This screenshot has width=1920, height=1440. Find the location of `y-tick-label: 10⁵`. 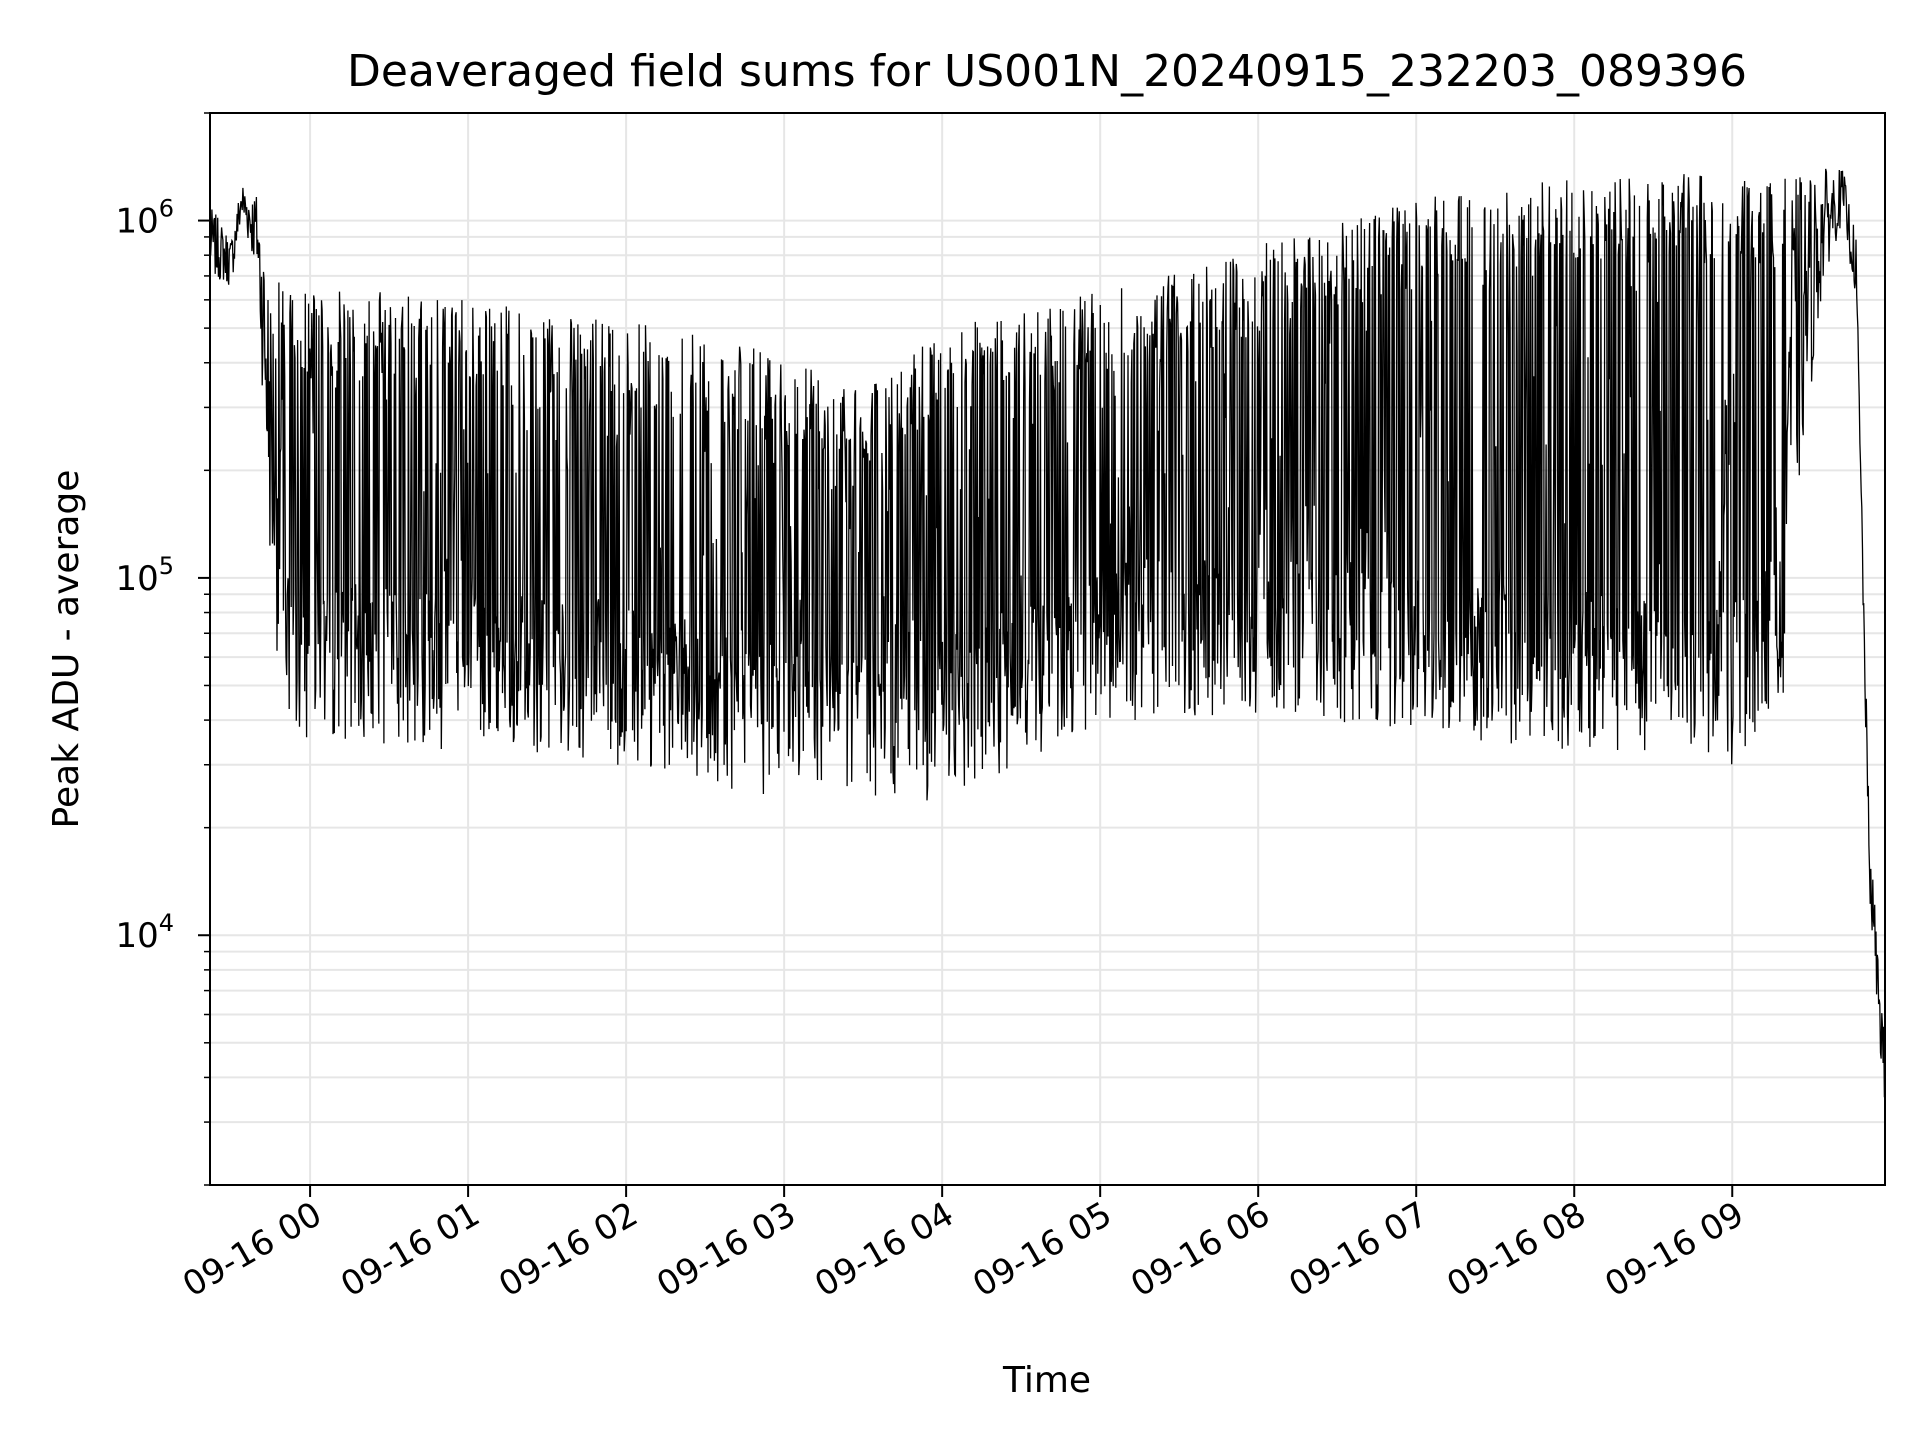

y-tick-label: 10⁵ is located at coordinates (144, 575).